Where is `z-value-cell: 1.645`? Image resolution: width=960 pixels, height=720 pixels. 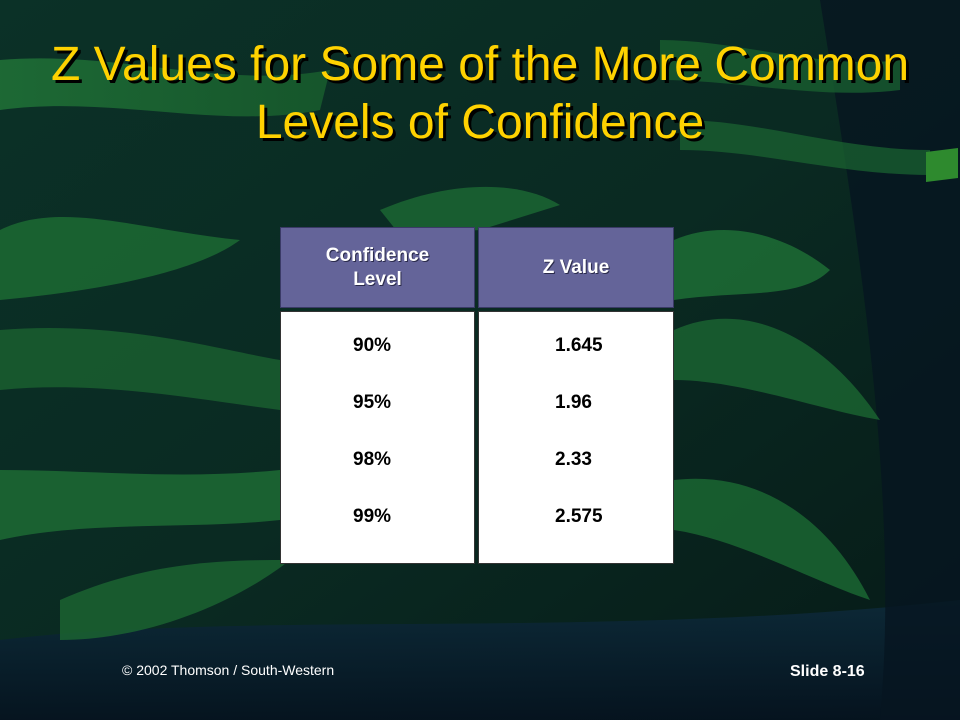 z-value-cell: 1.645 is located at coordinates (579, 345).